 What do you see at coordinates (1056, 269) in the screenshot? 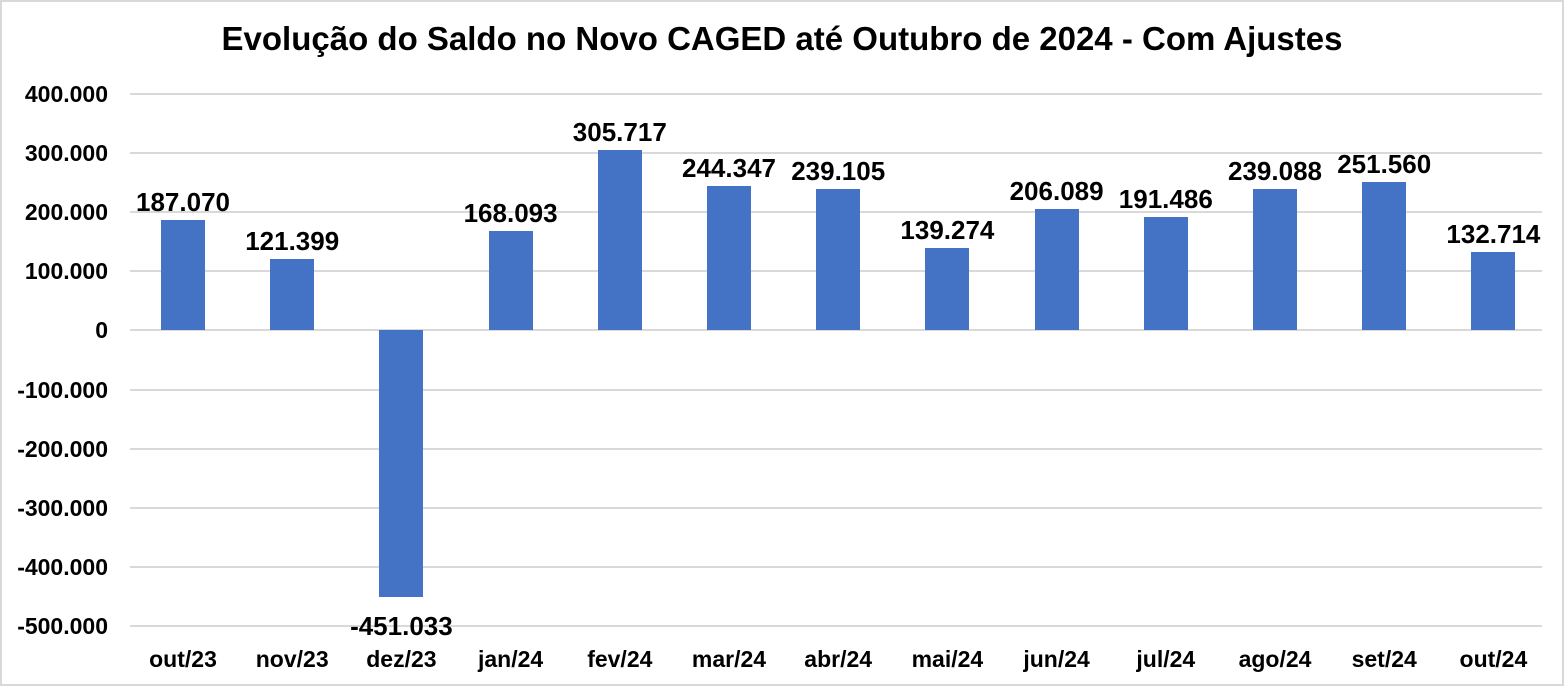
I see `bar-jun/24` at bounding box center [1056, 269].